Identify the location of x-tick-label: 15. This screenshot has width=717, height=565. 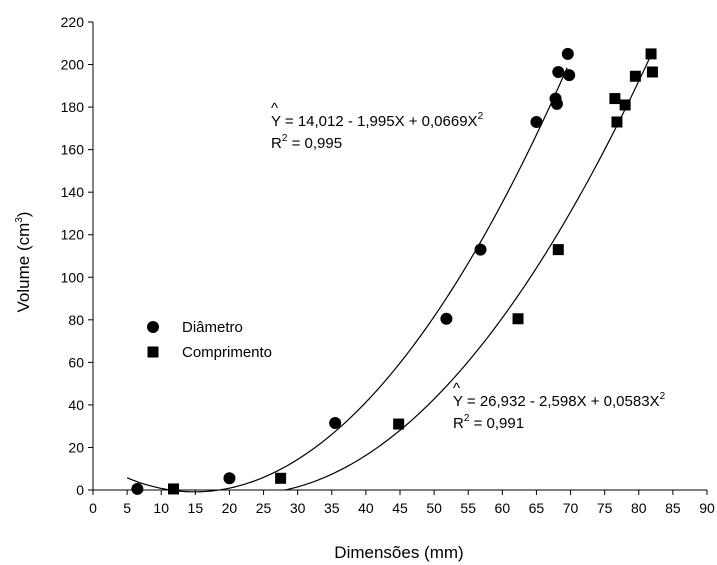
(196, 508).